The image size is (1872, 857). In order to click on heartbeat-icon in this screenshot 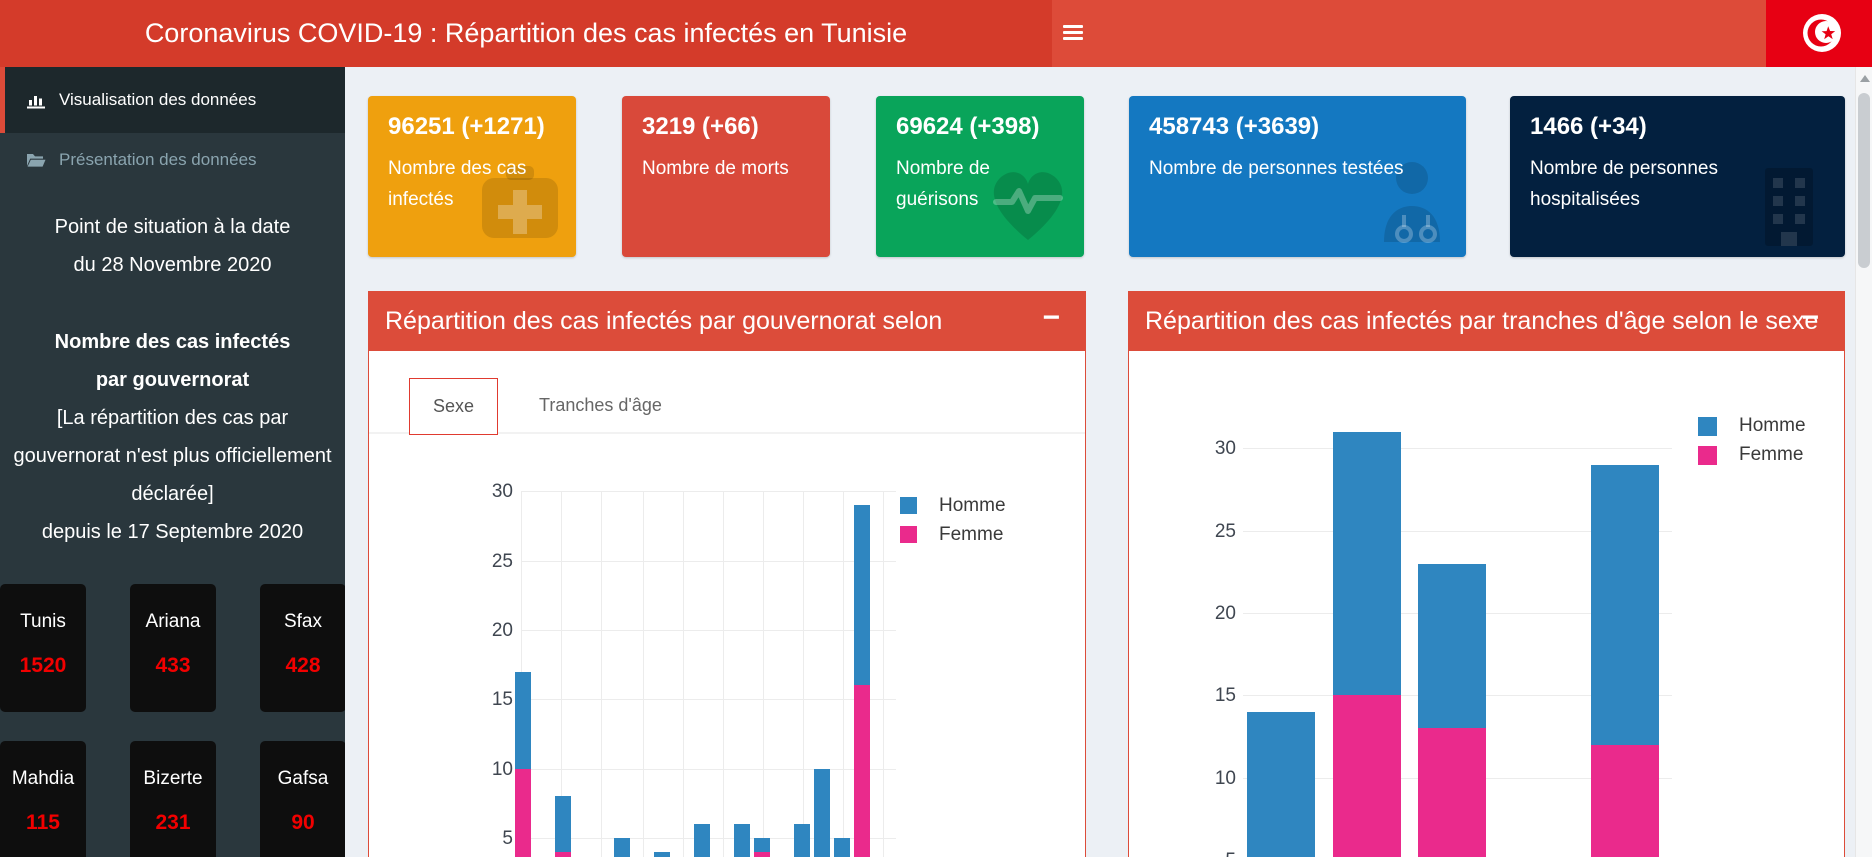, I will do `click(1028, 202)`.